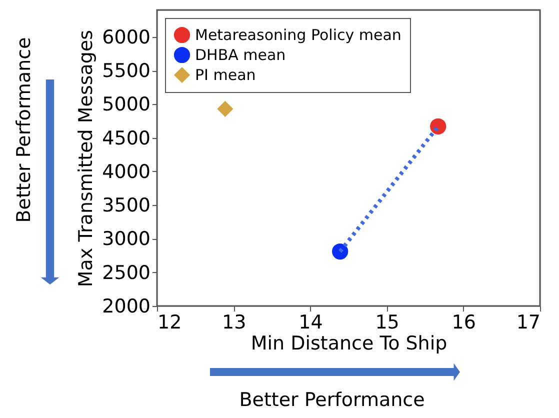 Image resolution: width=559 pixels, height=418 pixels. Describe the element at coordinates (298, 35) in the screenshot. I see `legend-label: Metareasoning Policy mean` at that location.